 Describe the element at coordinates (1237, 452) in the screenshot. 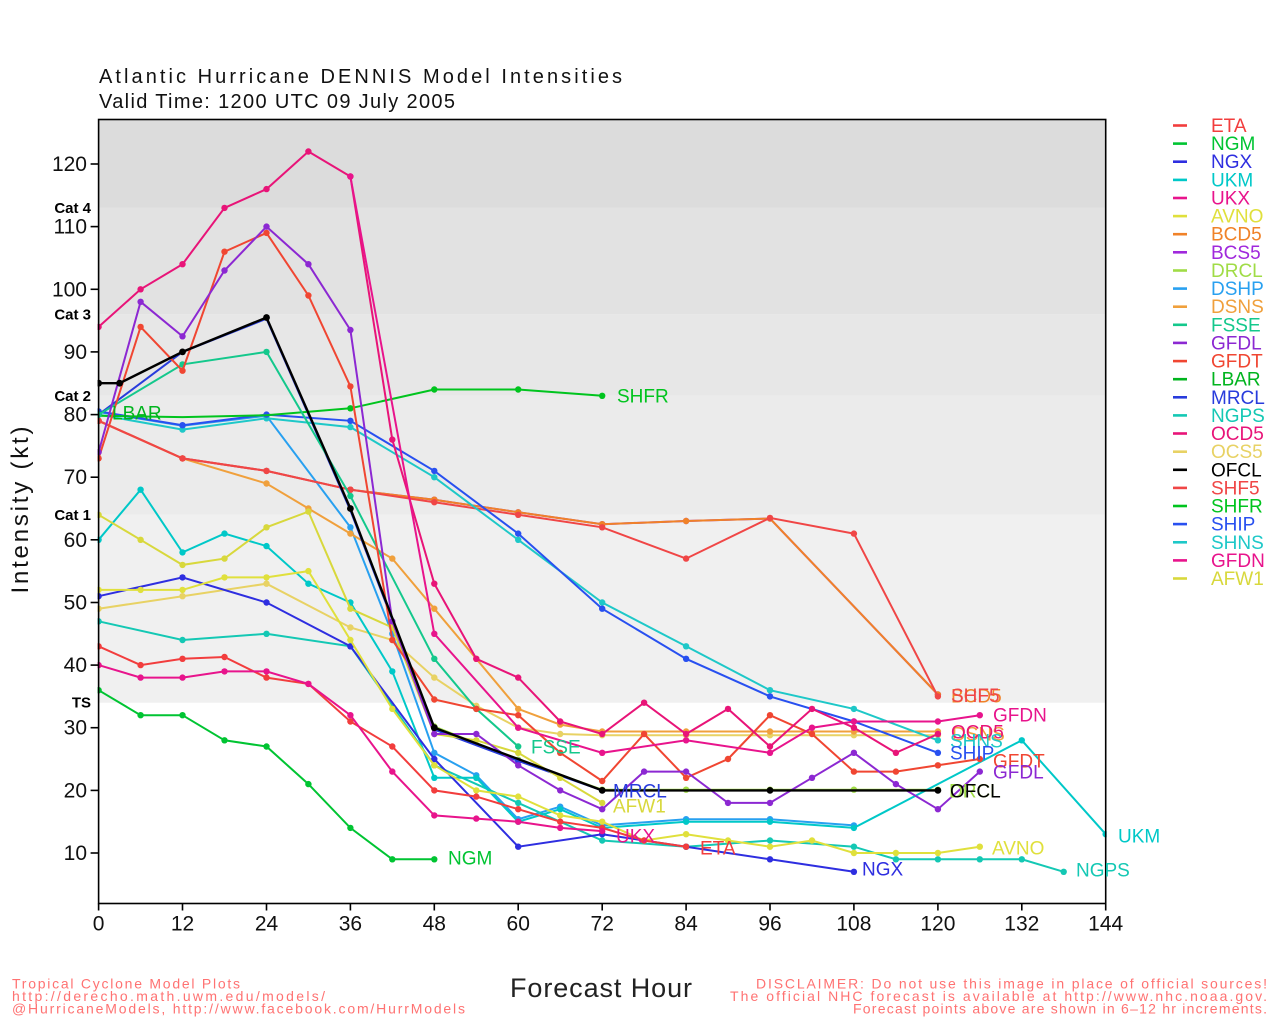

I see `svg-text: OCS5` at that location.